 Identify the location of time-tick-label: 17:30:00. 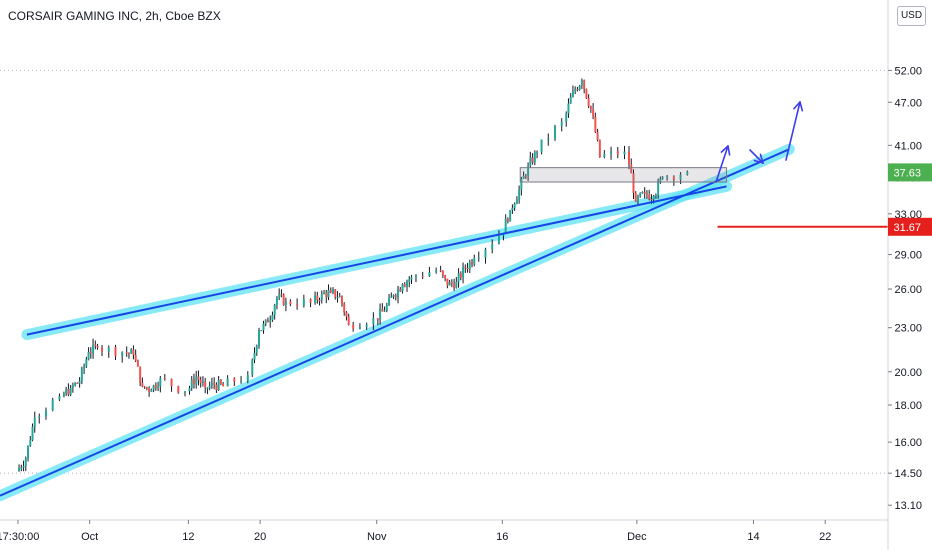
(19, 537).